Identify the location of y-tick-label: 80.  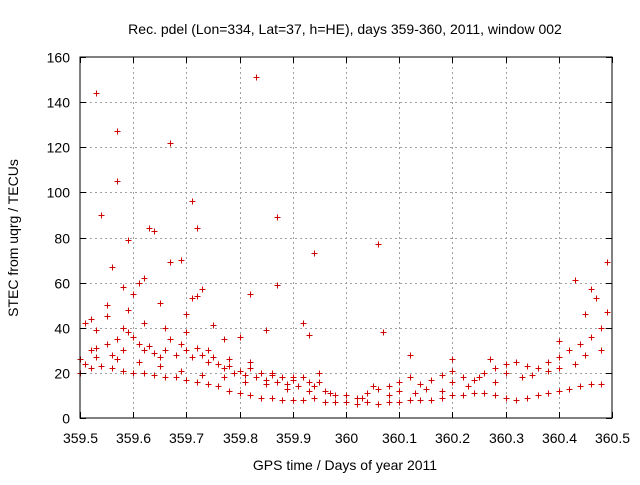
(62, 239).